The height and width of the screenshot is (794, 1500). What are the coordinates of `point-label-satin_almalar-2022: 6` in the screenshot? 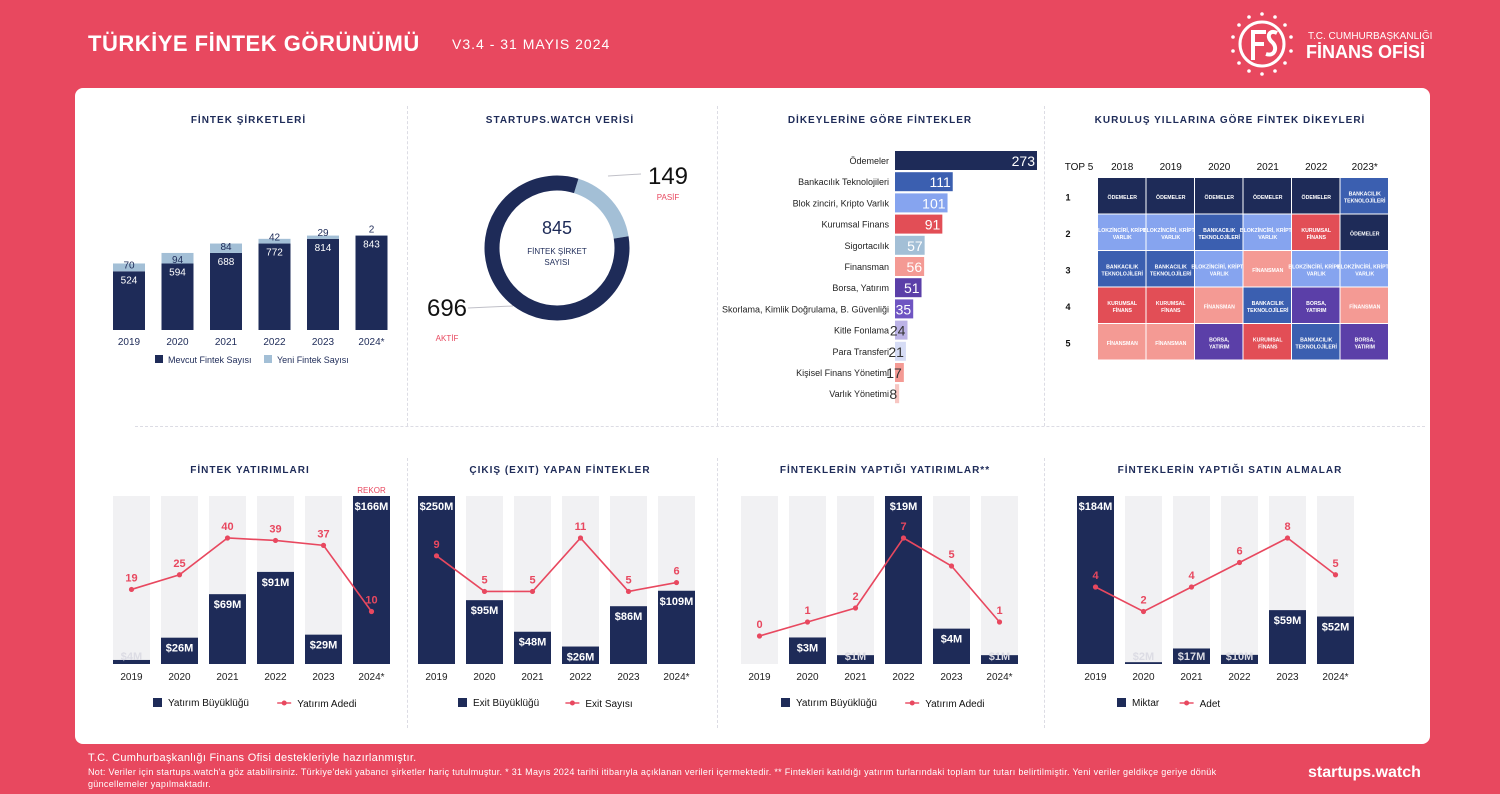 It's located at (1239, 552).